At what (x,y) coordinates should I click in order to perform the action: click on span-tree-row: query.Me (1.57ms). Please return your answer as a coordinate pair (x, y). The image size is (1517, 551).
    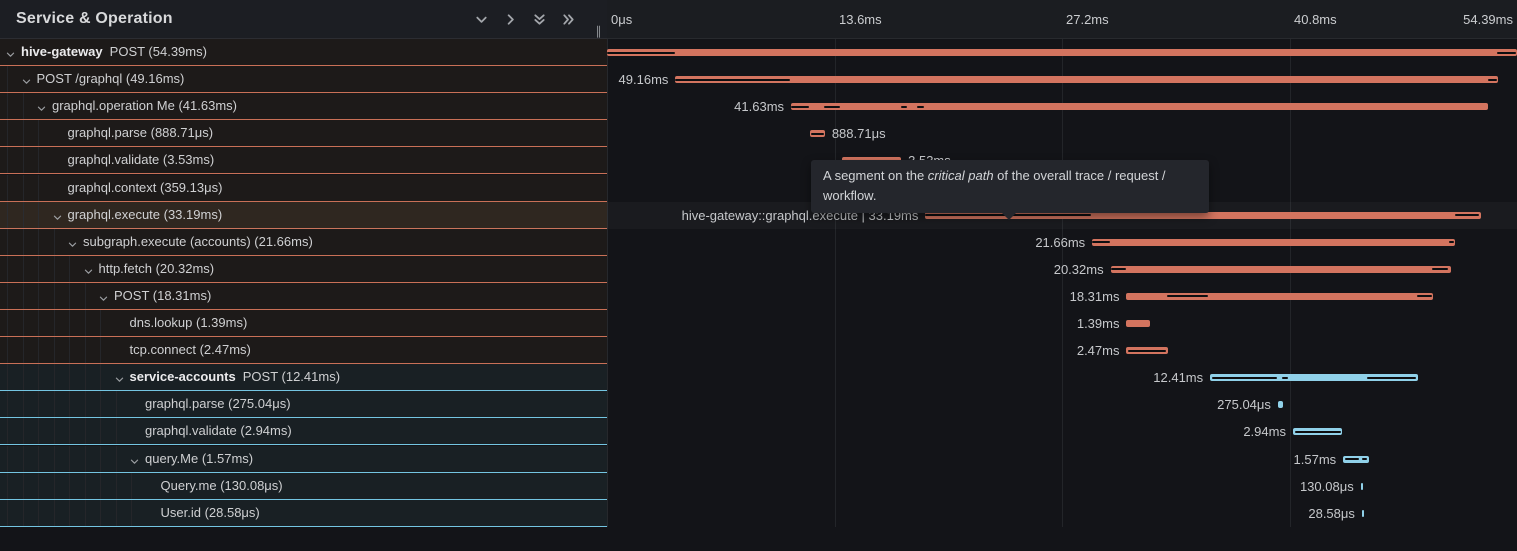
    Looking at the image, I should click on (303, 459).